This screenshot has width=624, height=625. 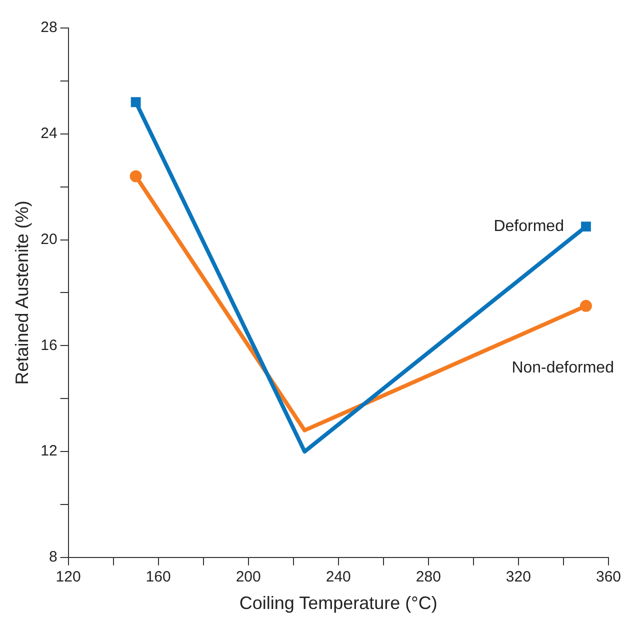 I want to click on x-tick-label: 200, so click(x=248, y=577).